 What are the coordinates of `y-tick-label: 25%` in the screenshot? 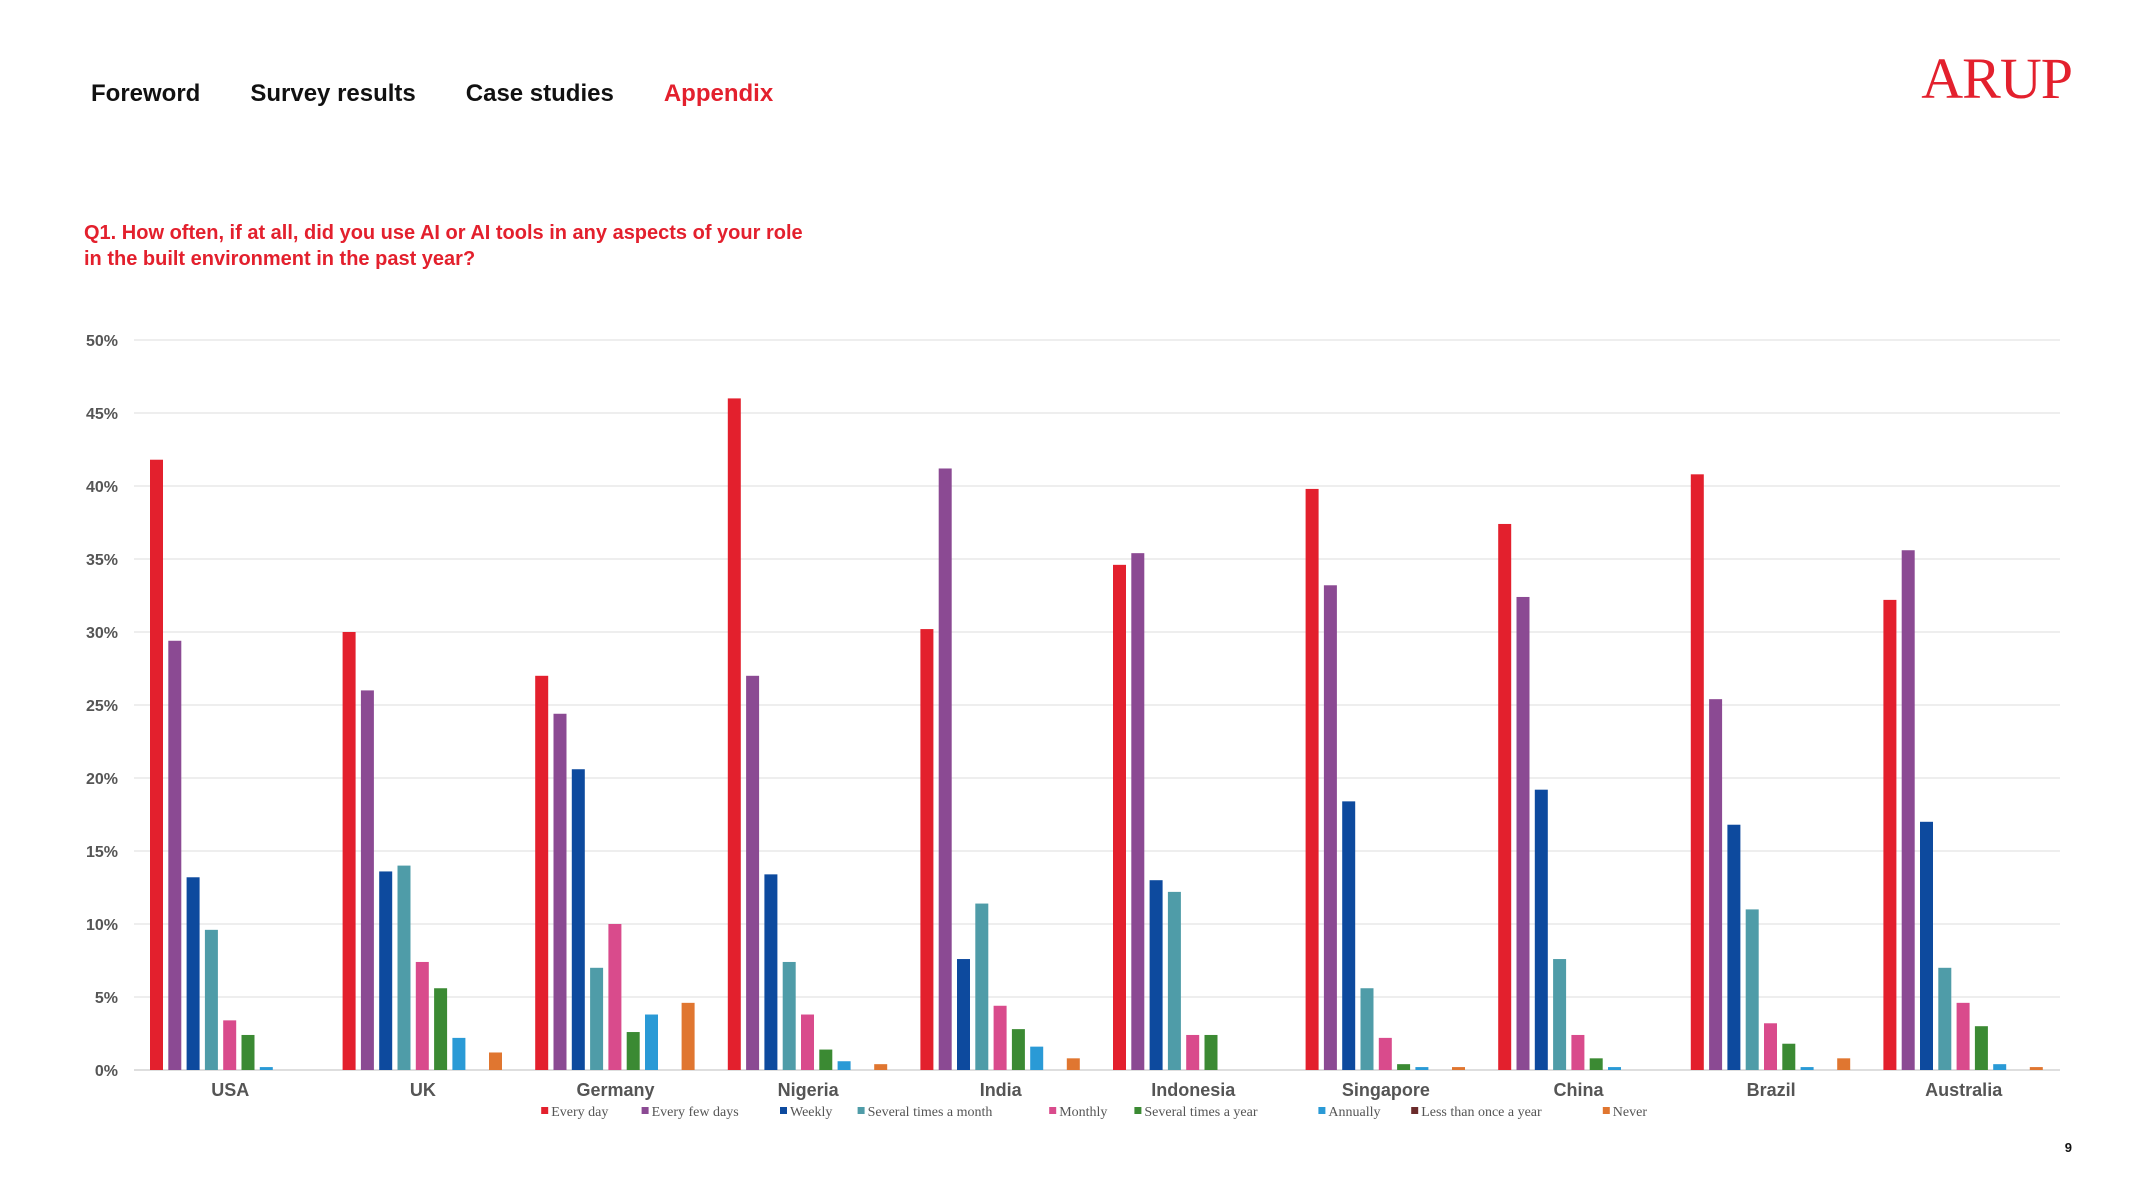 It's located at (102, 706).